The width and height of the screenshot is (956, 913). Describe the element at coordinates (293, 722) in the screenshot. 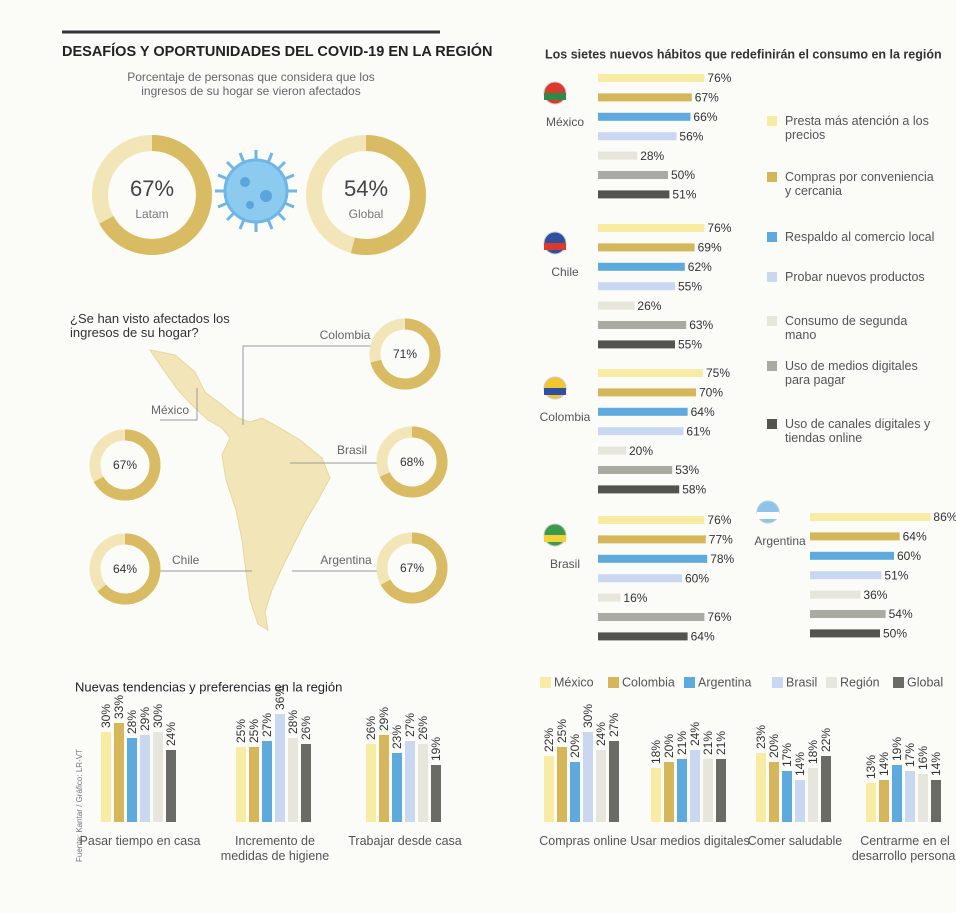

I see `value-label: 28%` at that location.